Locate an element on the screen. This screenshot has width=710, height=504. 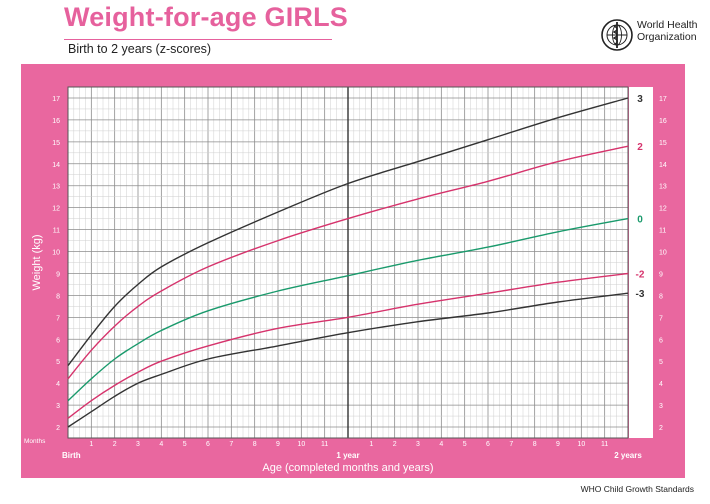
y-tick-label-right: 7 is located at coordinates (661, 318).